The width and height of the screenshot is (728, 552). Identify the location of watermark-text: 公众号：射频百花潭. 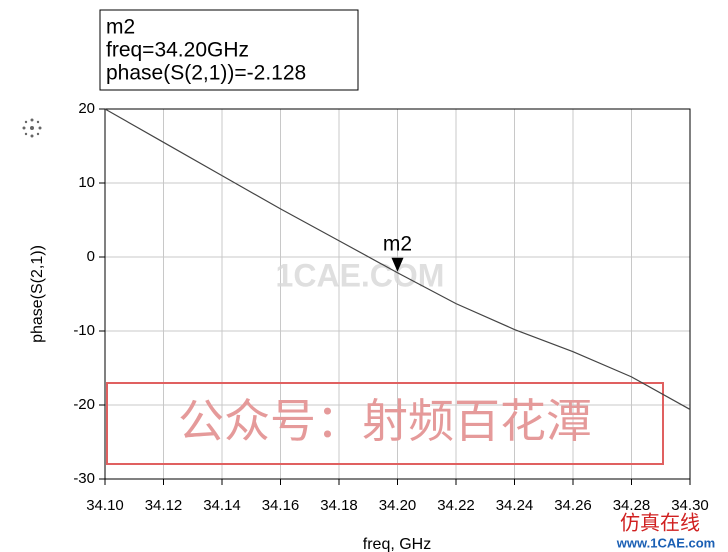
(385, 421).